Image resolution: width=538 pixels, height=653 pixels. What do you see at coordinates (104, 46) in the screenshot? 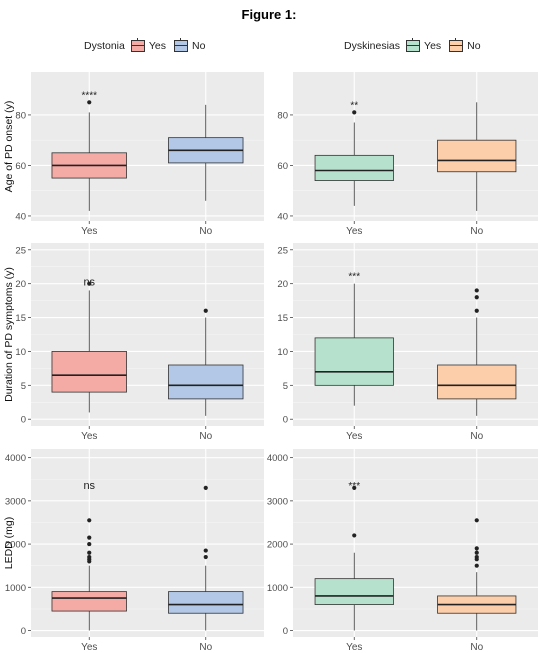
I see `legend-title: Dystonia` at bounding box center [104, 46].